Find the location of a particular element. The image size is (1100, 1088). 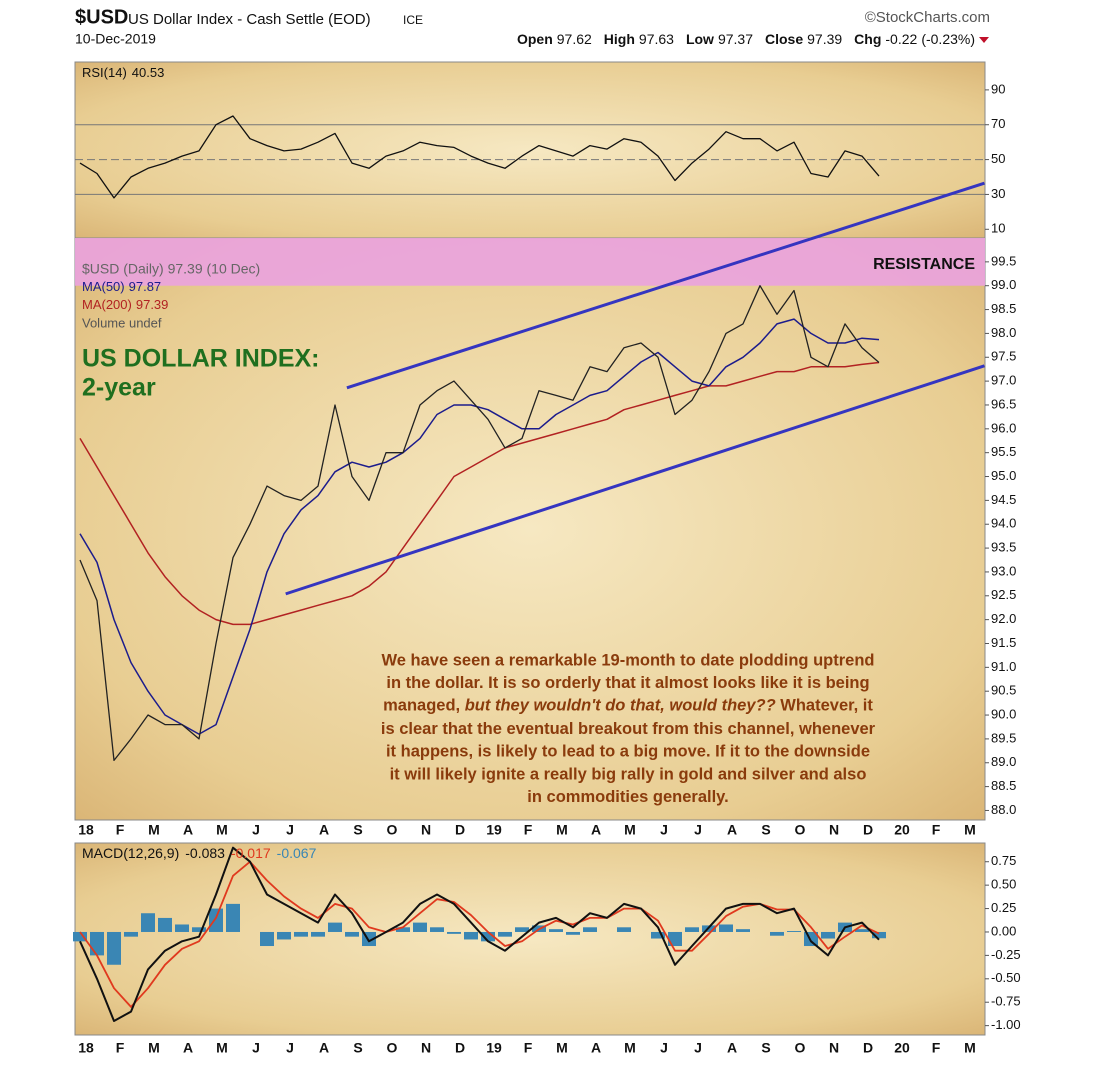

annotation-title: US DOLLAR INDEX: is located at coordinates (201, 359).